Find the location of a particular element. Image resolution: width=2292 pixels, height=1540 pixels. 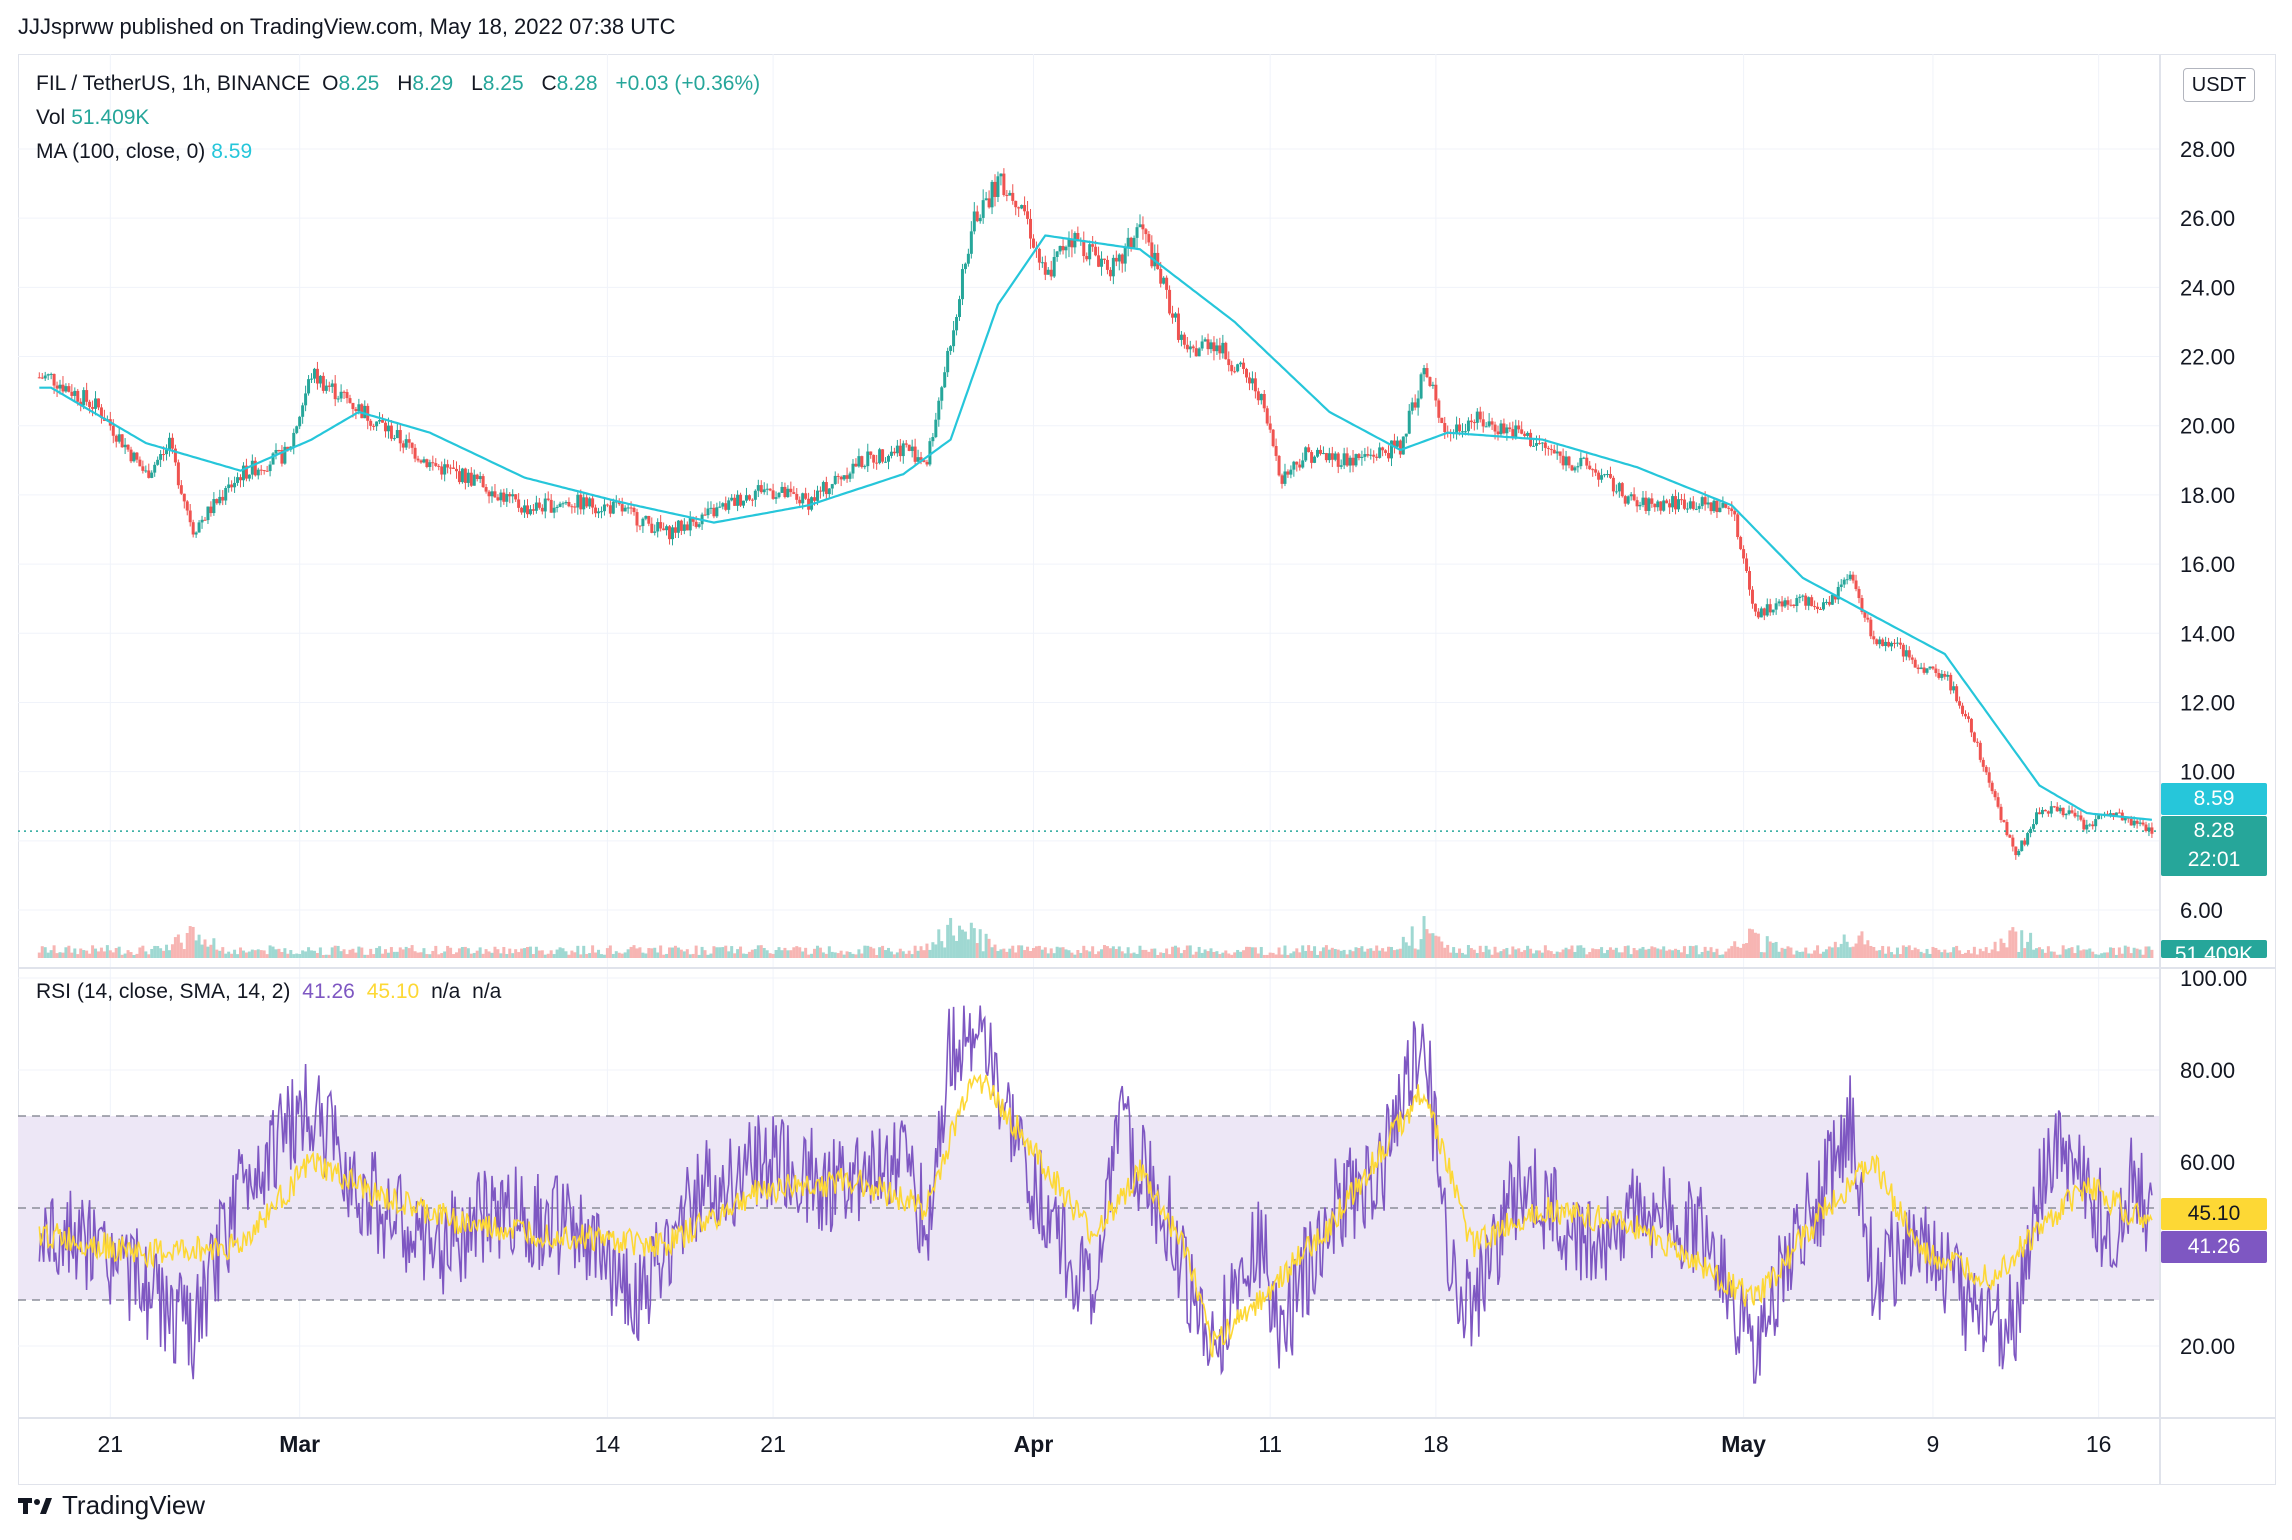

currency-badge: USDT is located at coordinates (2219, 85).